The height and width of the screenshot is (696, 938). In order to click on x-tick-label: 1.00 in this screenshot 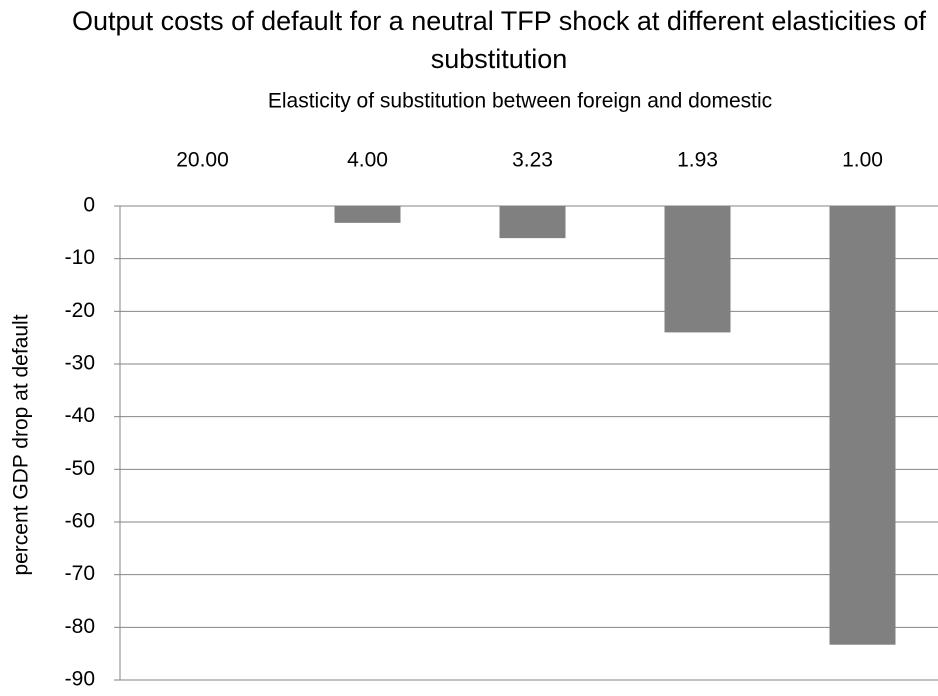, I will do `click(862, 160)`.